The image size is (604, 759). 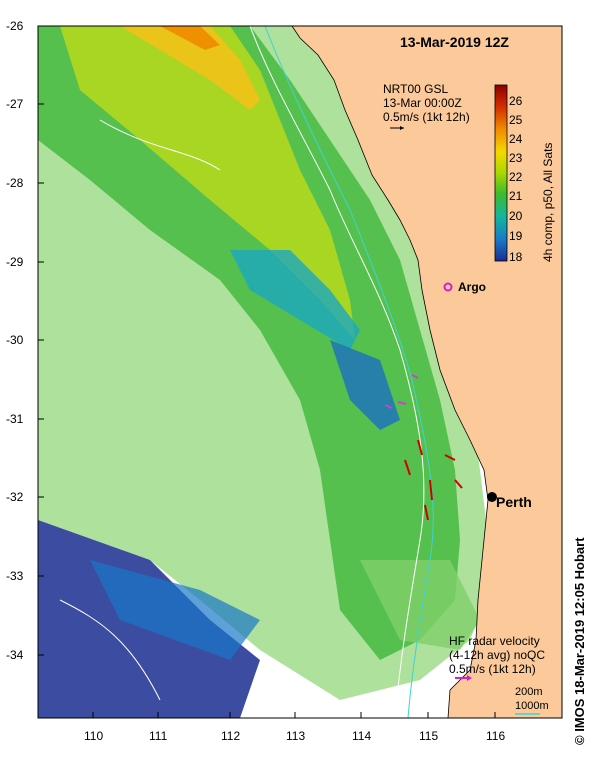 I want to click on lat-tick: -30, so click(x=15, y=340).